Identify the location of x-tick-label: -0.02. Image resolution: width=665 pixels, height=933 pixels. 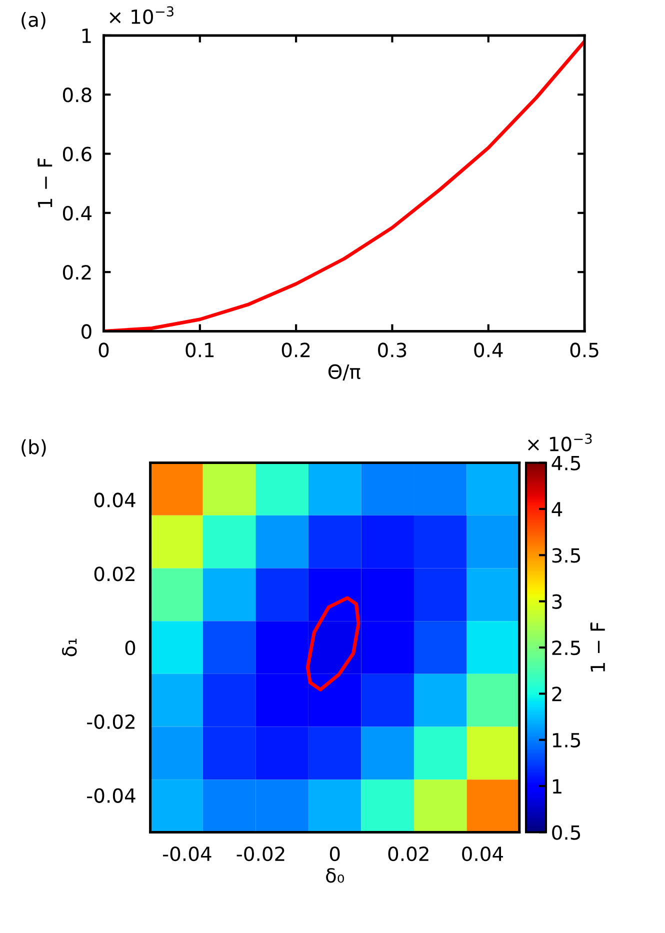
(260, 854).